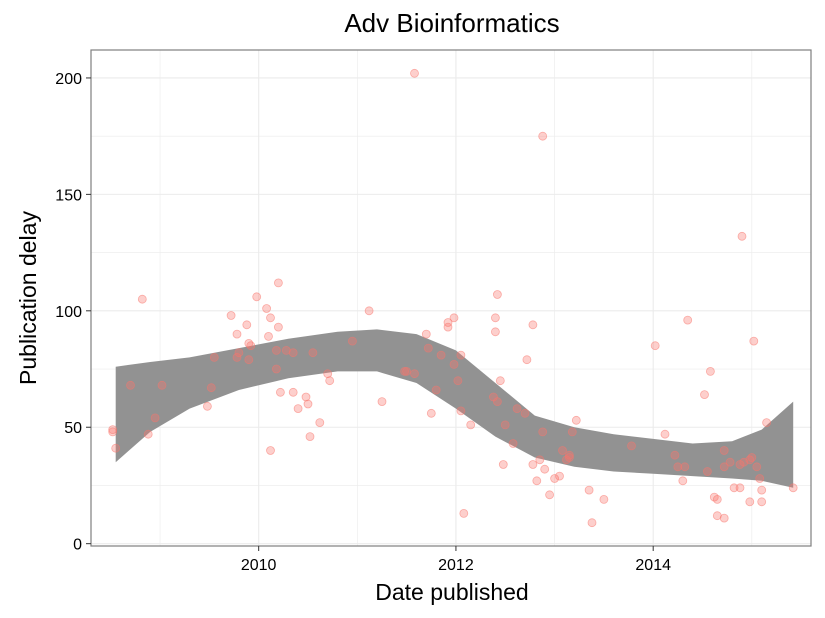 This screenshot has width=825, height=618. I want to click on x-axis-title: Date published, so click(451, 592).